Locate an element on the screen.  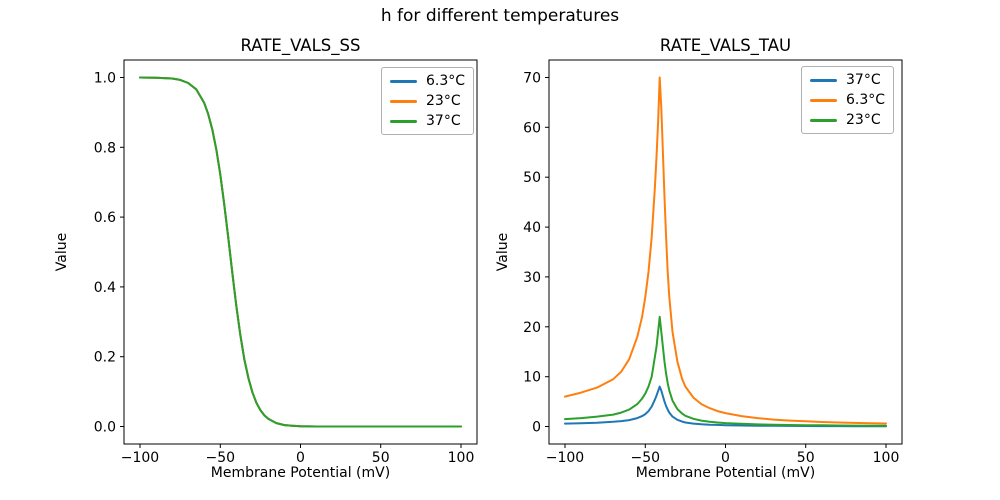
right-x-axis-label: Membrane Potential (mV) is located at coordinates (725, 473).